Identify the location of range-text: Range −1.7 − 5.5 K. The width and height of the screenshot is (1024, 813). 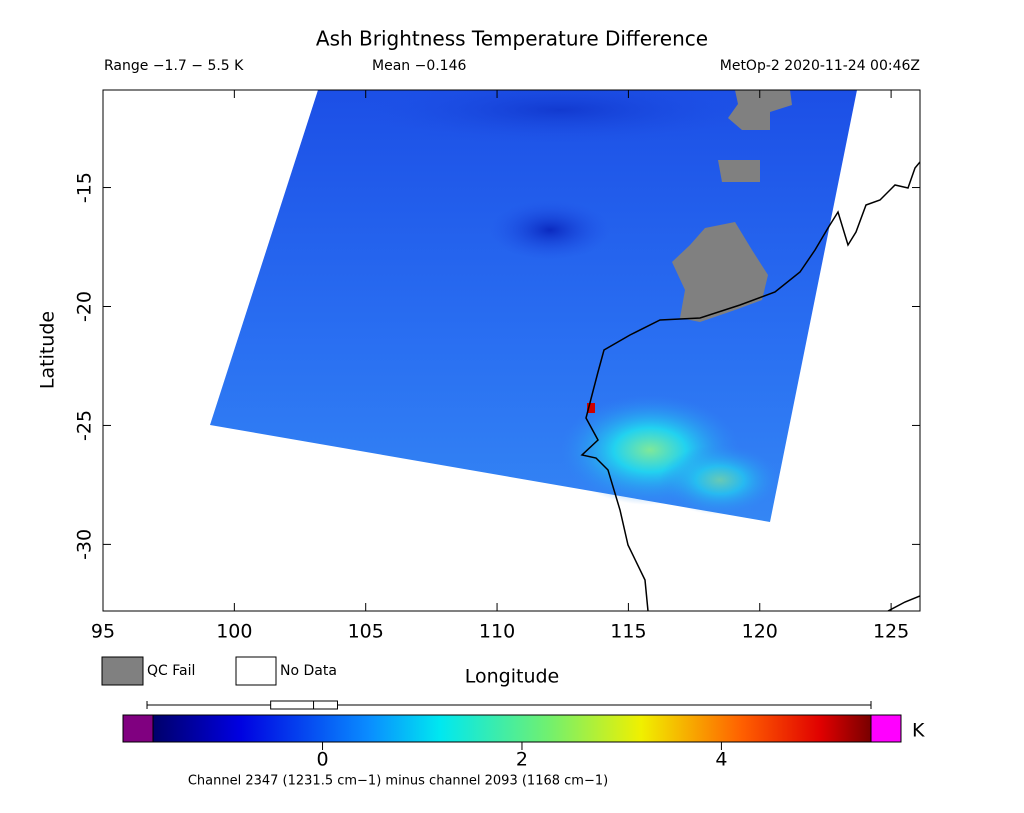
(174, 66).